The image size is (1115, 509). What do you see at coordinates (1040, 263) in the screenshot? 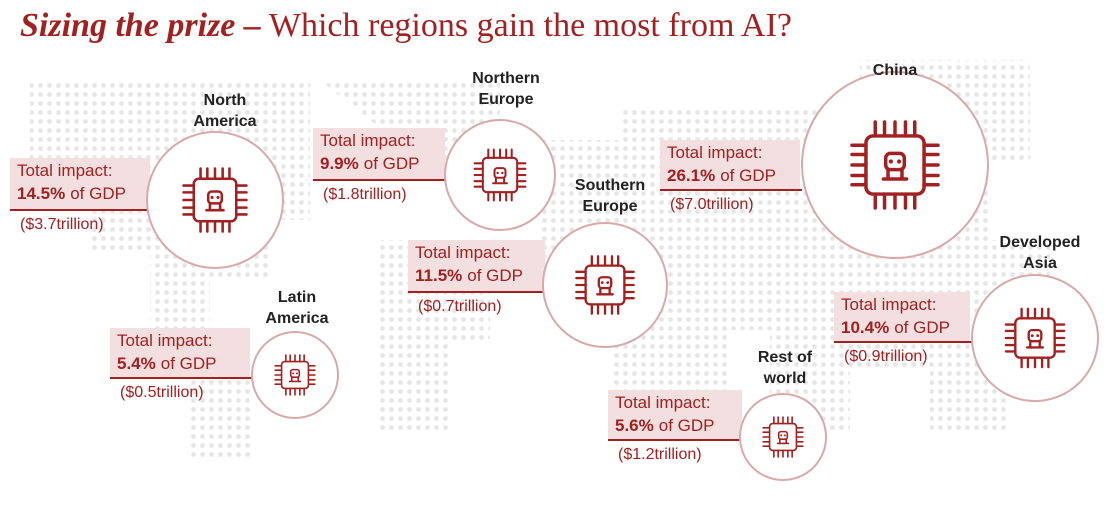
I see `region-name: Asia` at bounding box center [1040, 263].